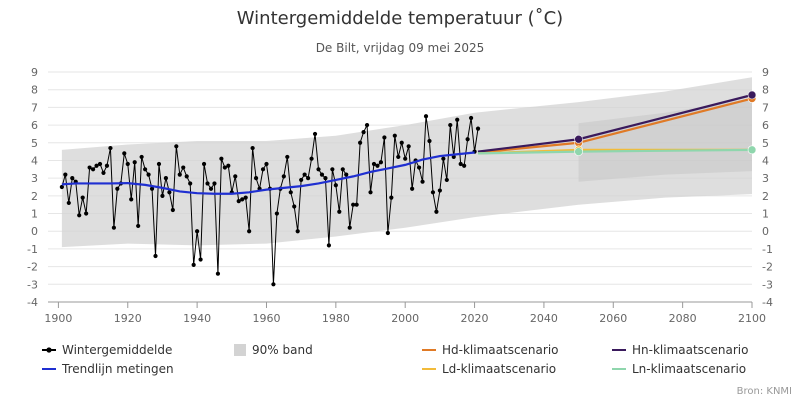 The width and height of the screenshot is (800, 400). I want to click on legend-label: Wintergemiddelde, so click(117, 350).